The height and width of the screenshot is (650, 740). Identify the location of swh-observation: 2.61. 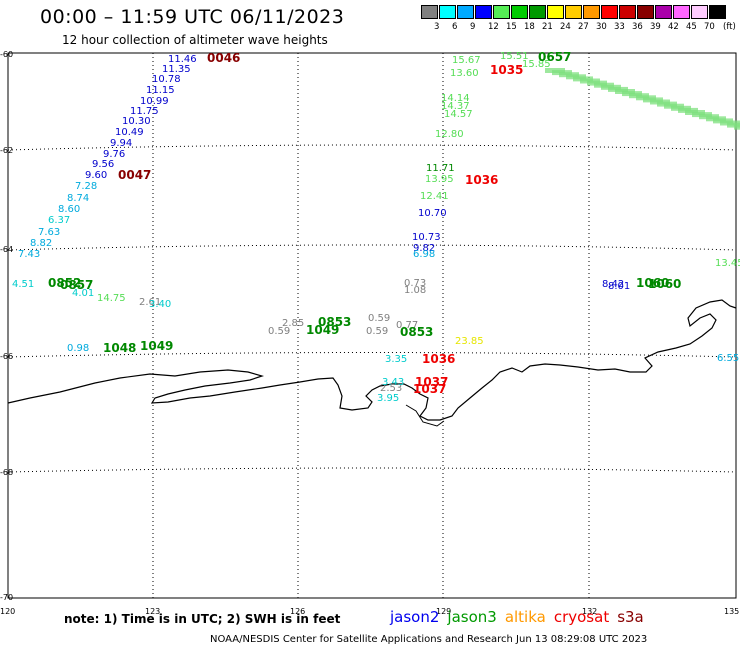
(150, 302).